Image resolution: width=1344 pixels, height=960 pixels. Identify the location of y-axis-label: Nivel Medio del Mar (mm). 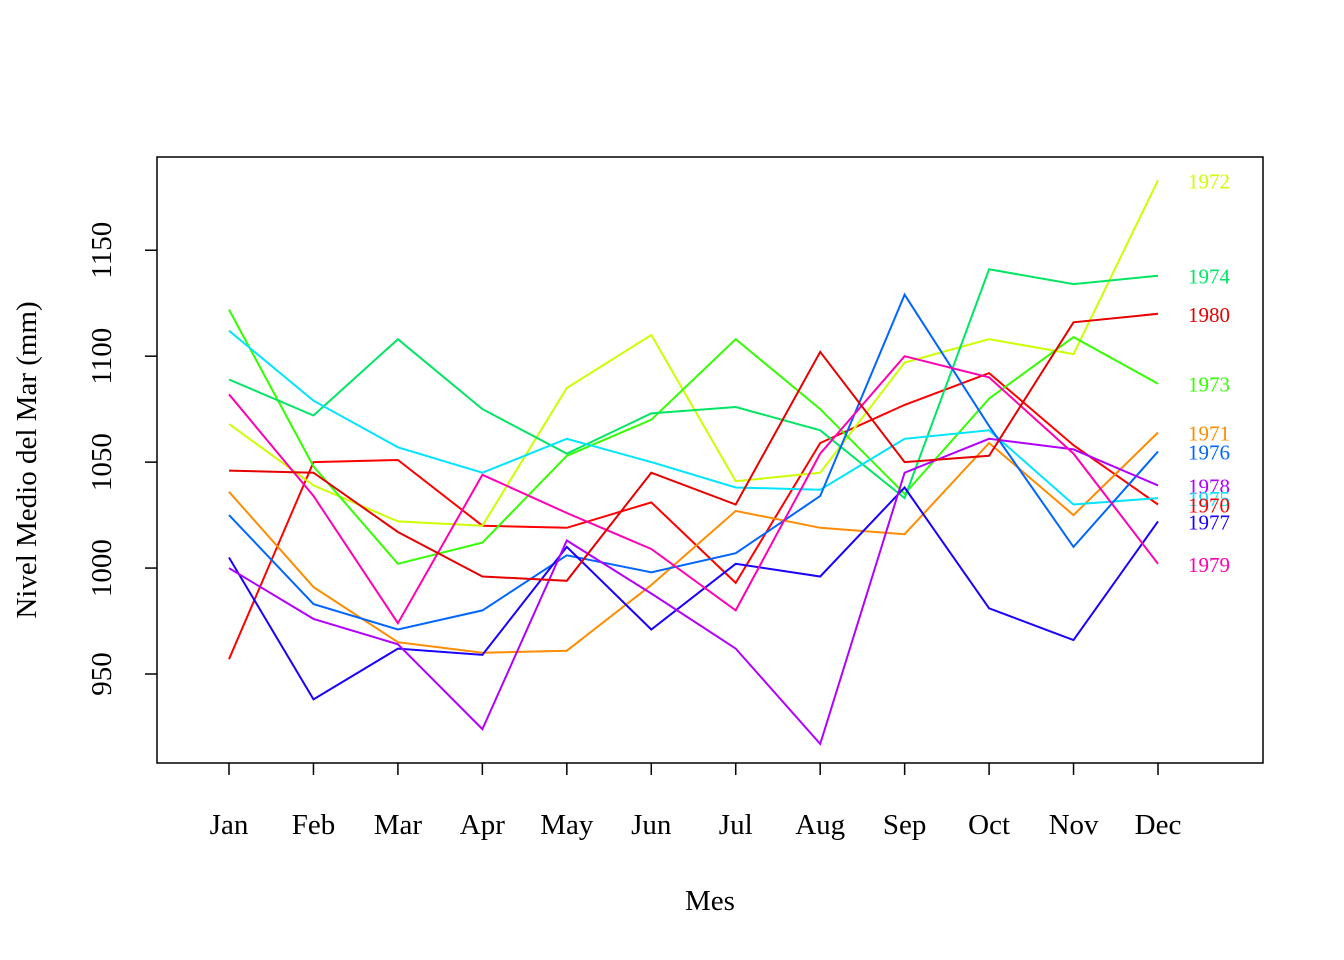
(27, 459).